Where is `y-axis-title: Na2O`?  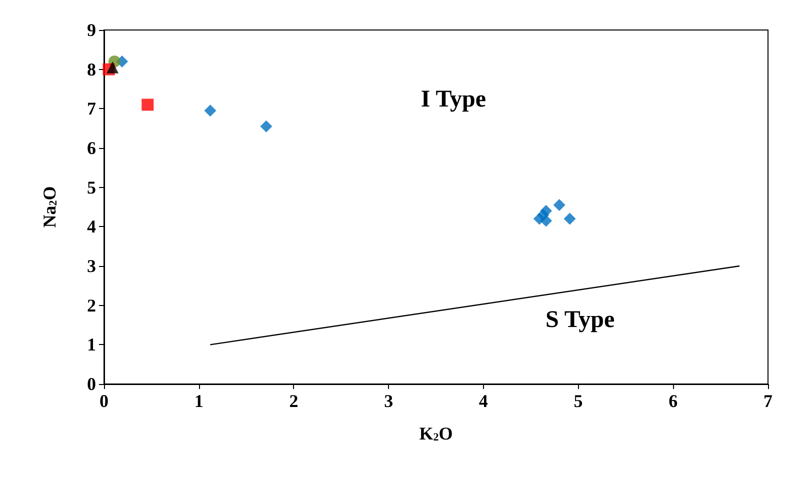
y-axis-title: Na2O is located at coordinates (50, 207).